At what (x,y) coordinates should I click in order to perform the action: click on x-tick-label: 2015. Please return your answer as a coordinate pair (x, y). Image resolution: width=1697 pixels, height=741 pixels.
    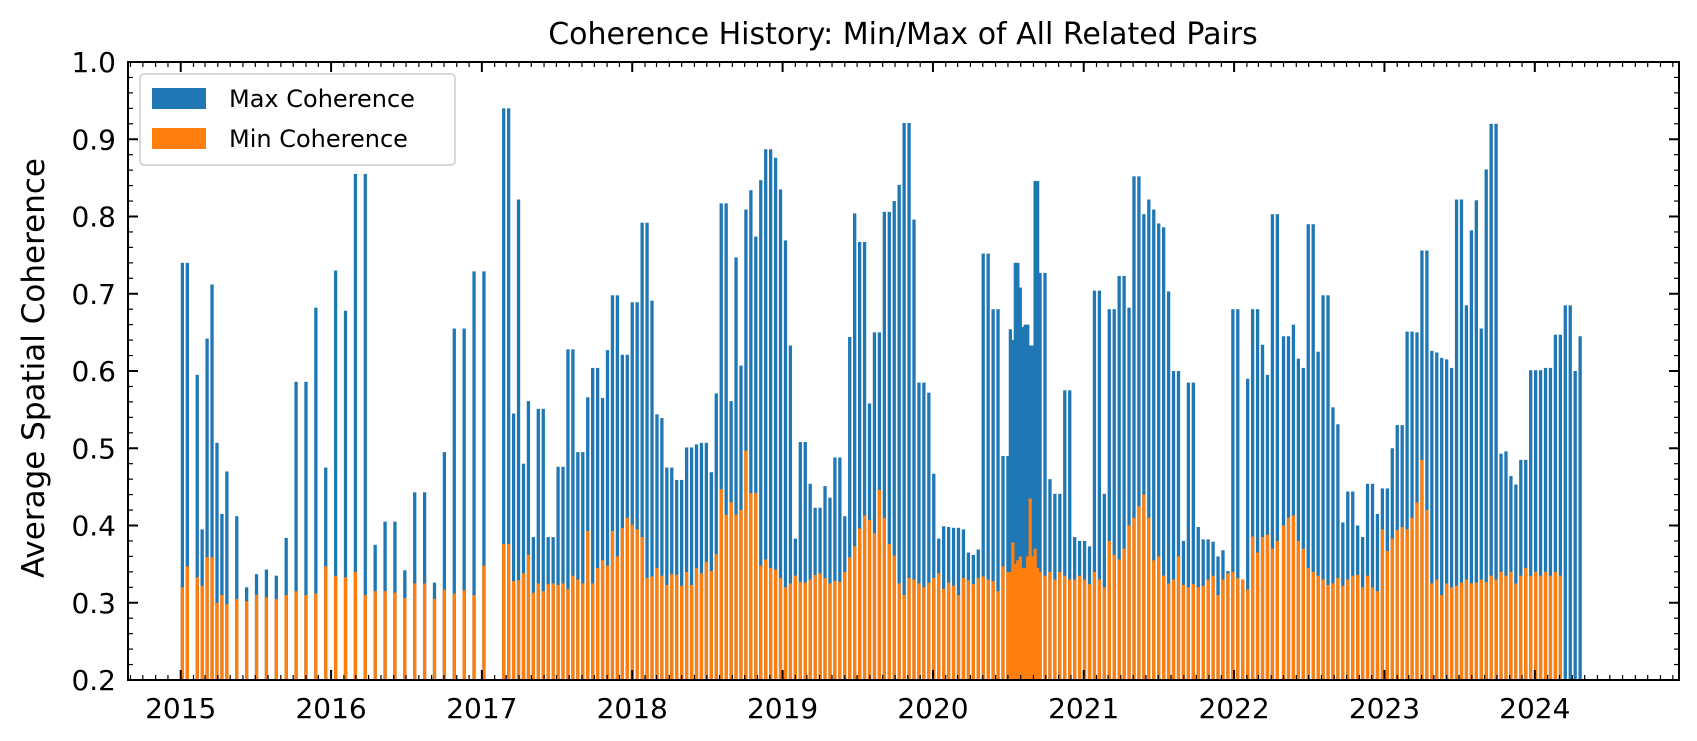
    Looking at the image, I should click on (180, 708).